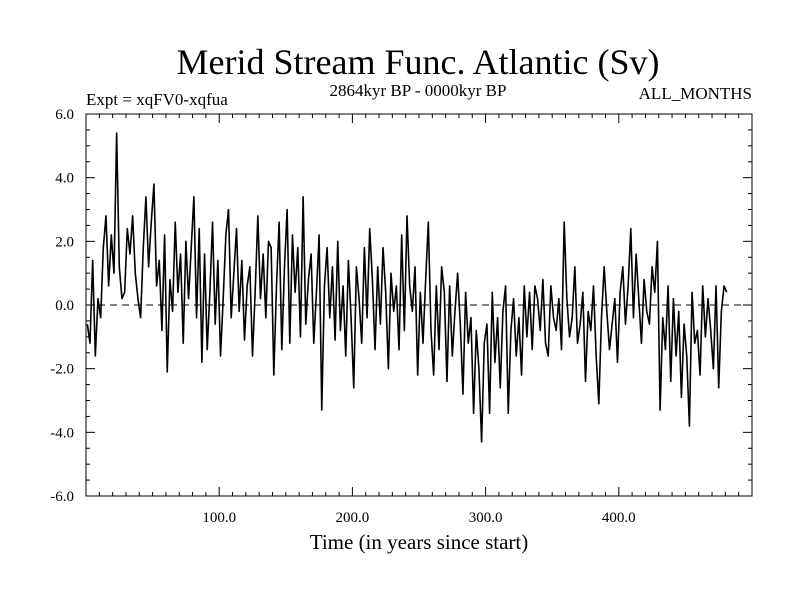 The image size is (800, 600). What do you see at coordinates (64, 115) in the screenshot?
I see `y-tick-label: 6.0` at bounding box center [64, 115].